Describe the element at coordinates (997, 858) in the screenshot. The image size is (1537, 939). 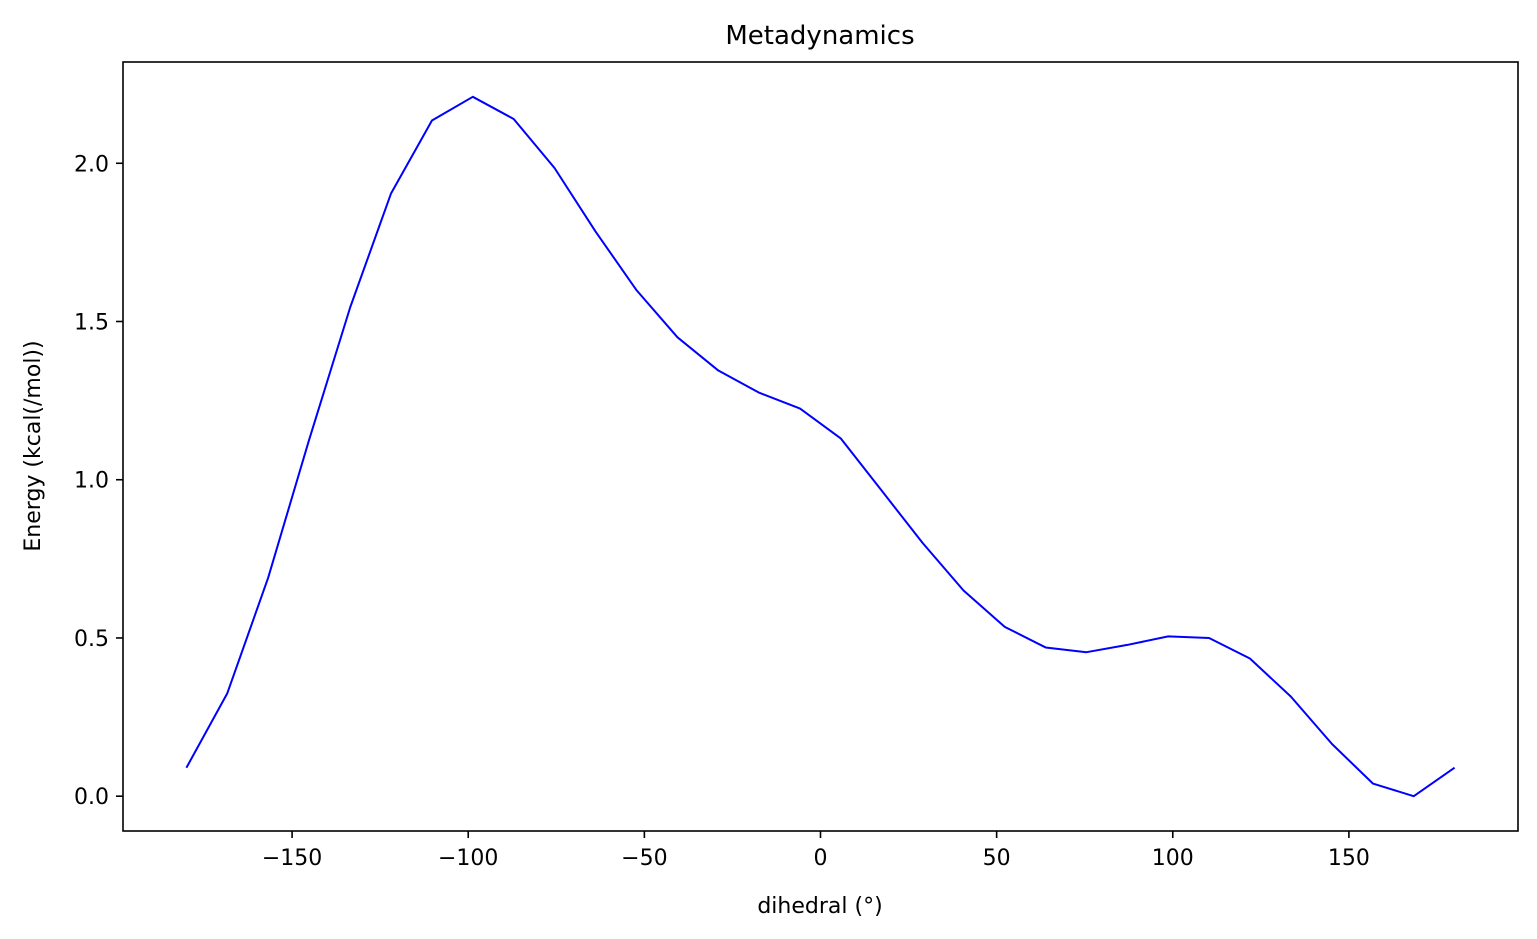
I see `x-tick-label: 50` at that location.